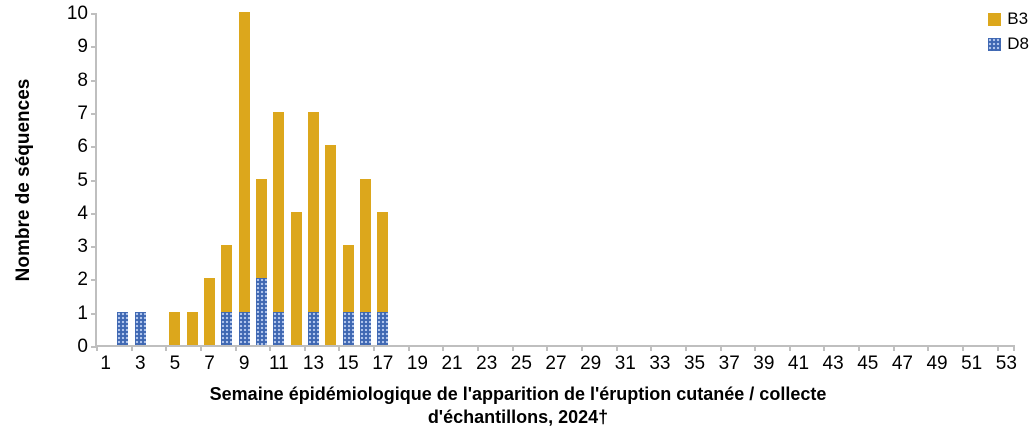 Image resolution: width=1036 pixels, height=444 pixels. I want to click on x-tick-label: 21, so click(452, 363).